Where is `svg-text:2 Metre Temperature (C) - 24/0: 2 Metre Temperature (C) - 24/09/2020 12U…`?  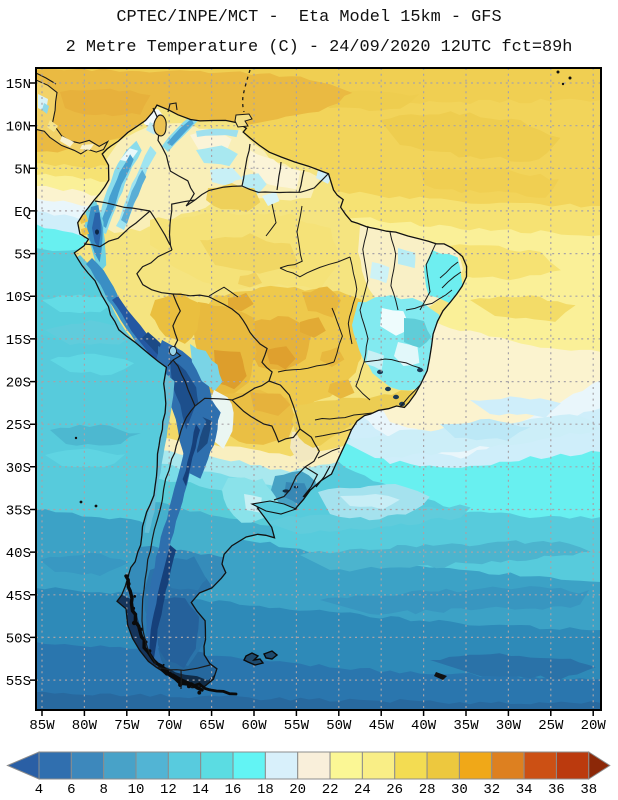 svg-text:2 Metre Temperature (C) - 24/0: 2 Metre Temperature (C) - 24/09/2020 12U… is located at coordinates (319, 47).